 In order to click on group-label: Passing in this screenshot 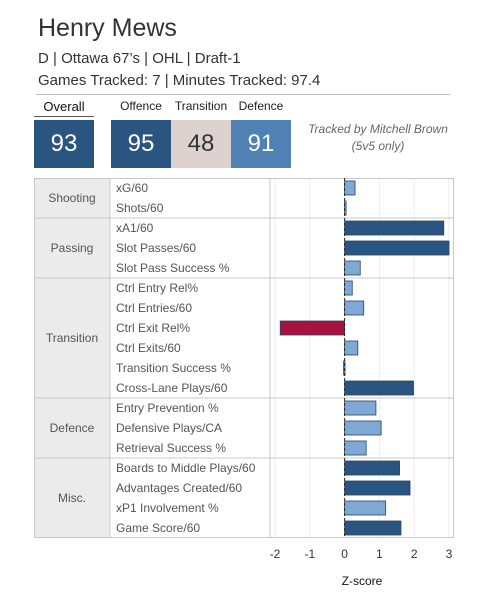, I will do `click(72, 248)`.